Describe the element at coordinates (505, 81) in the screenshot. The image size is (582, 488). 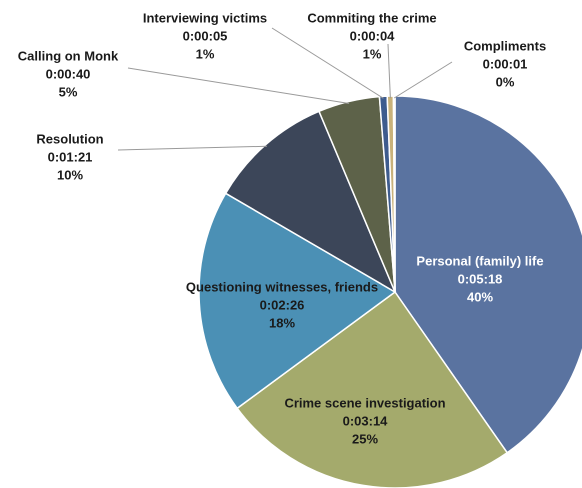
I see `slice-percent: 0%` at that location.